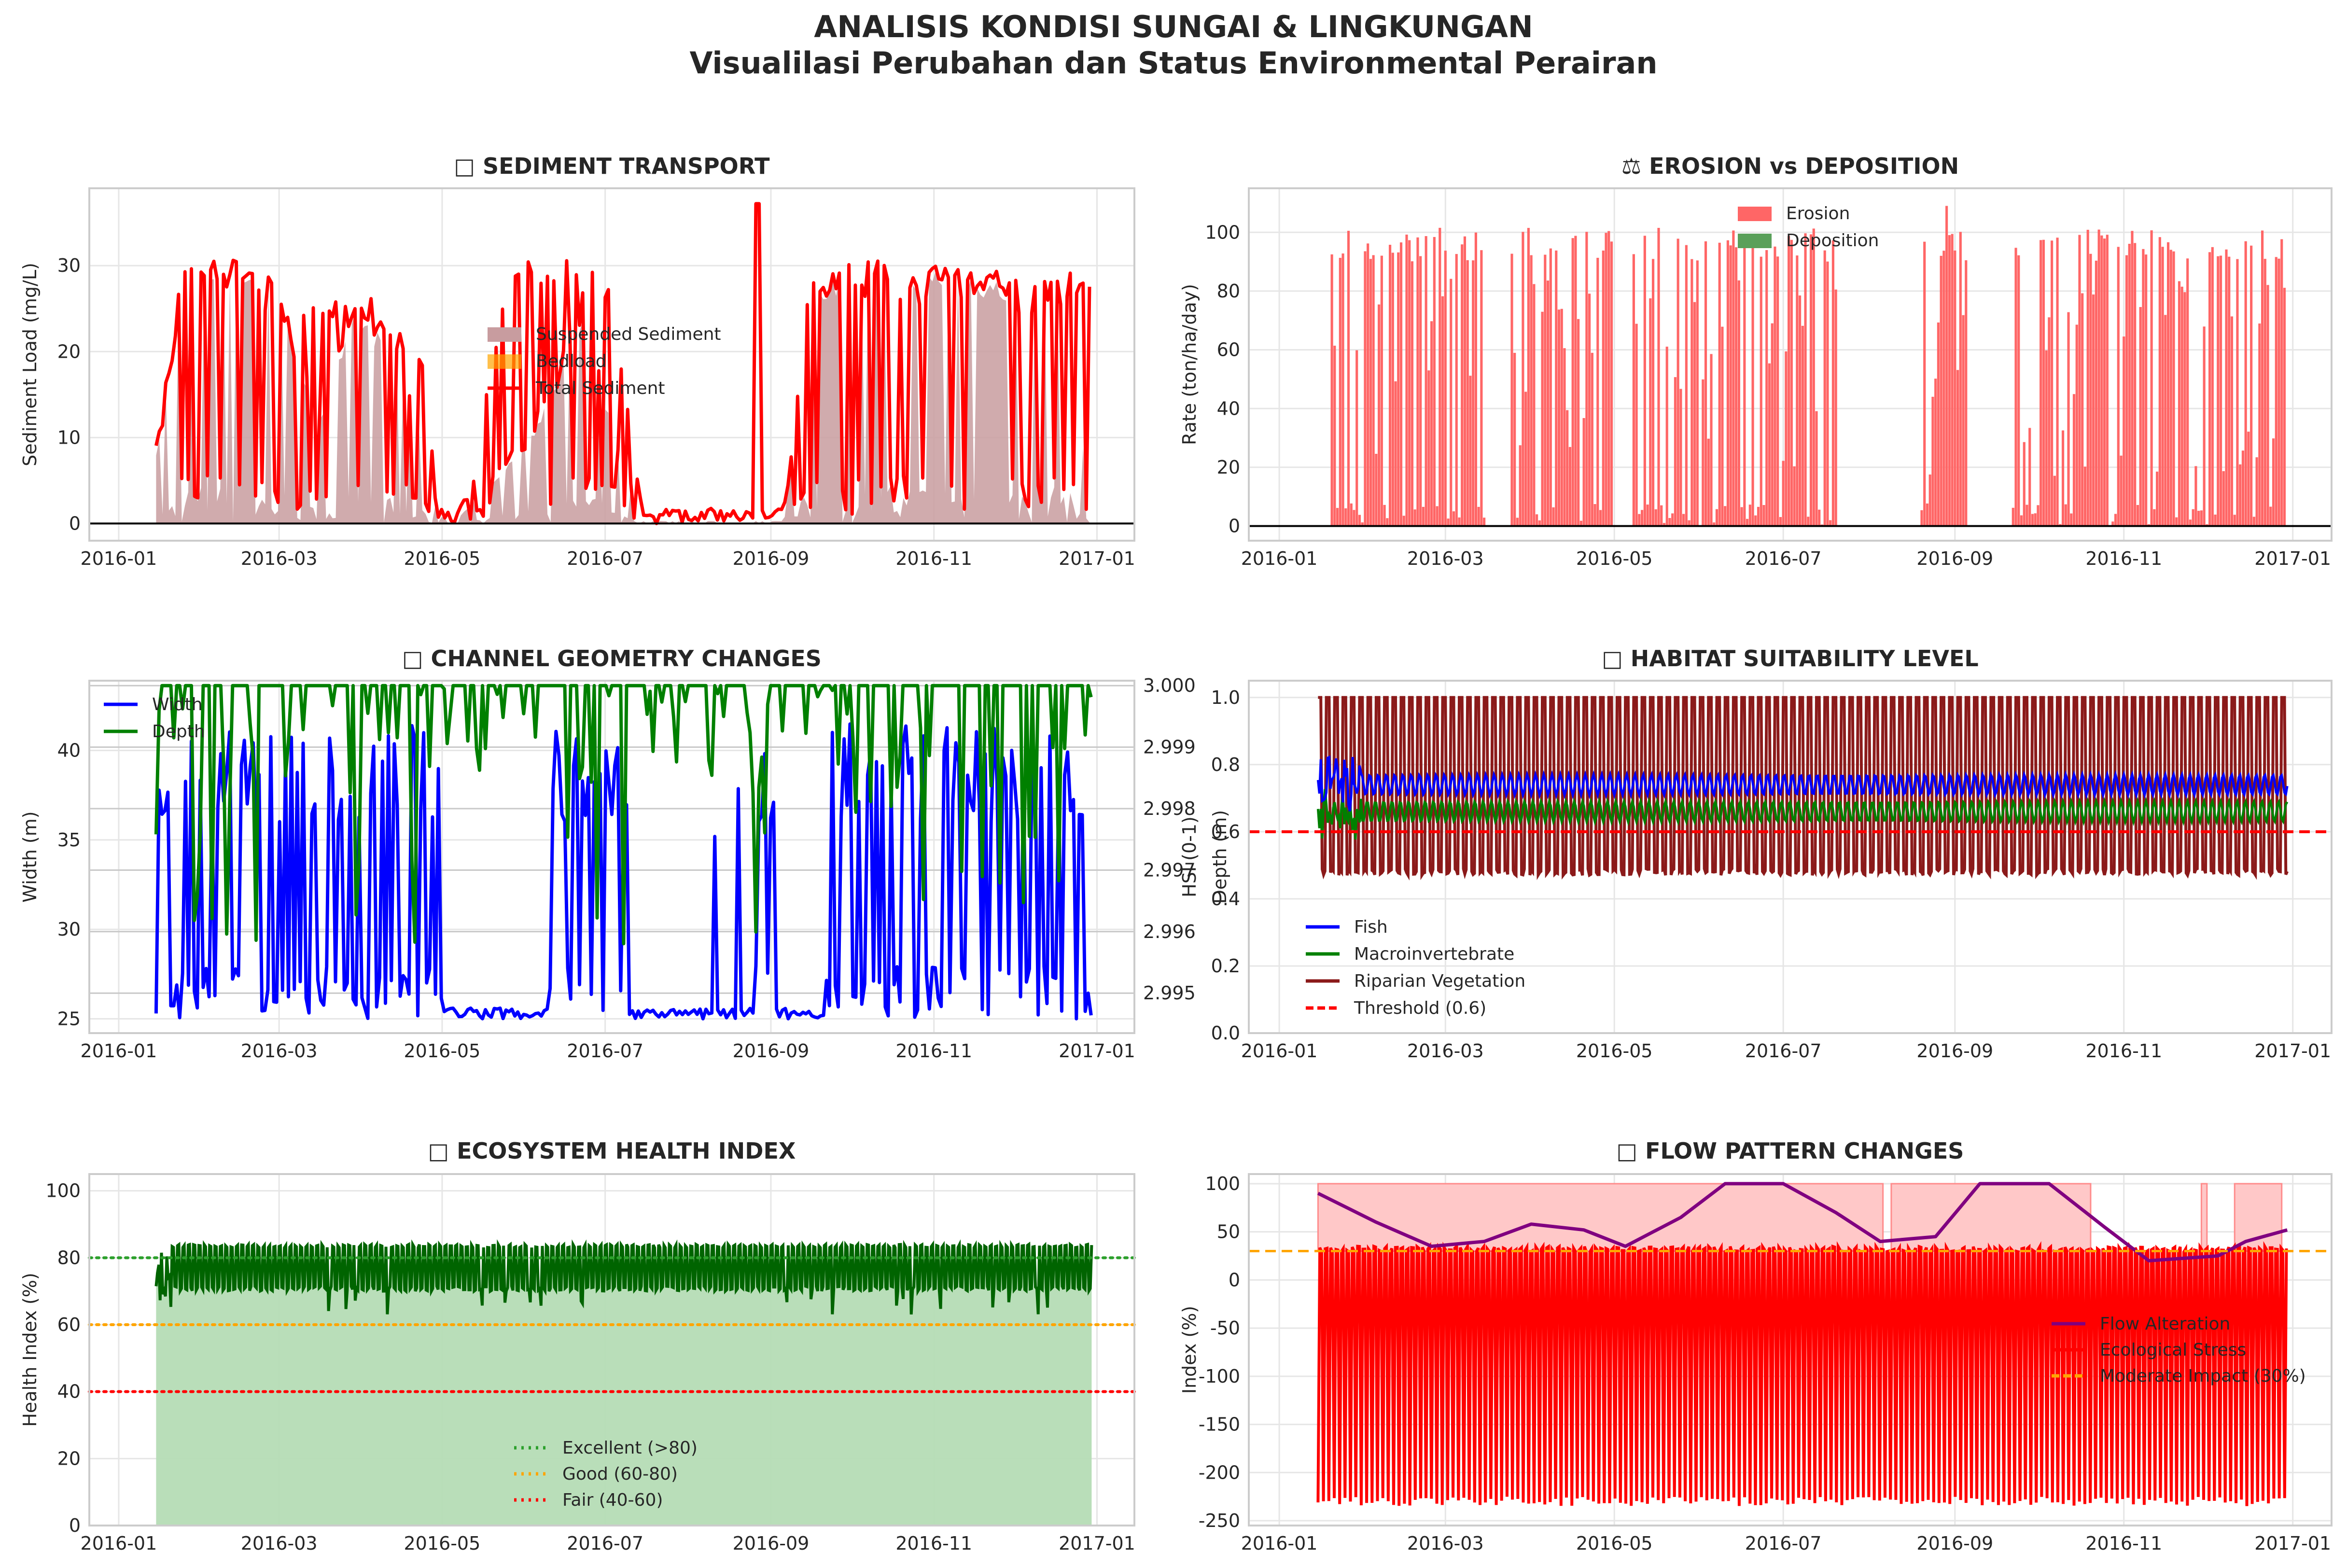 This screenshot has height=1568, width=2347. Describe the element at coordinates (624, 1385) in the screenshot. I see `health-index-area` at that location.